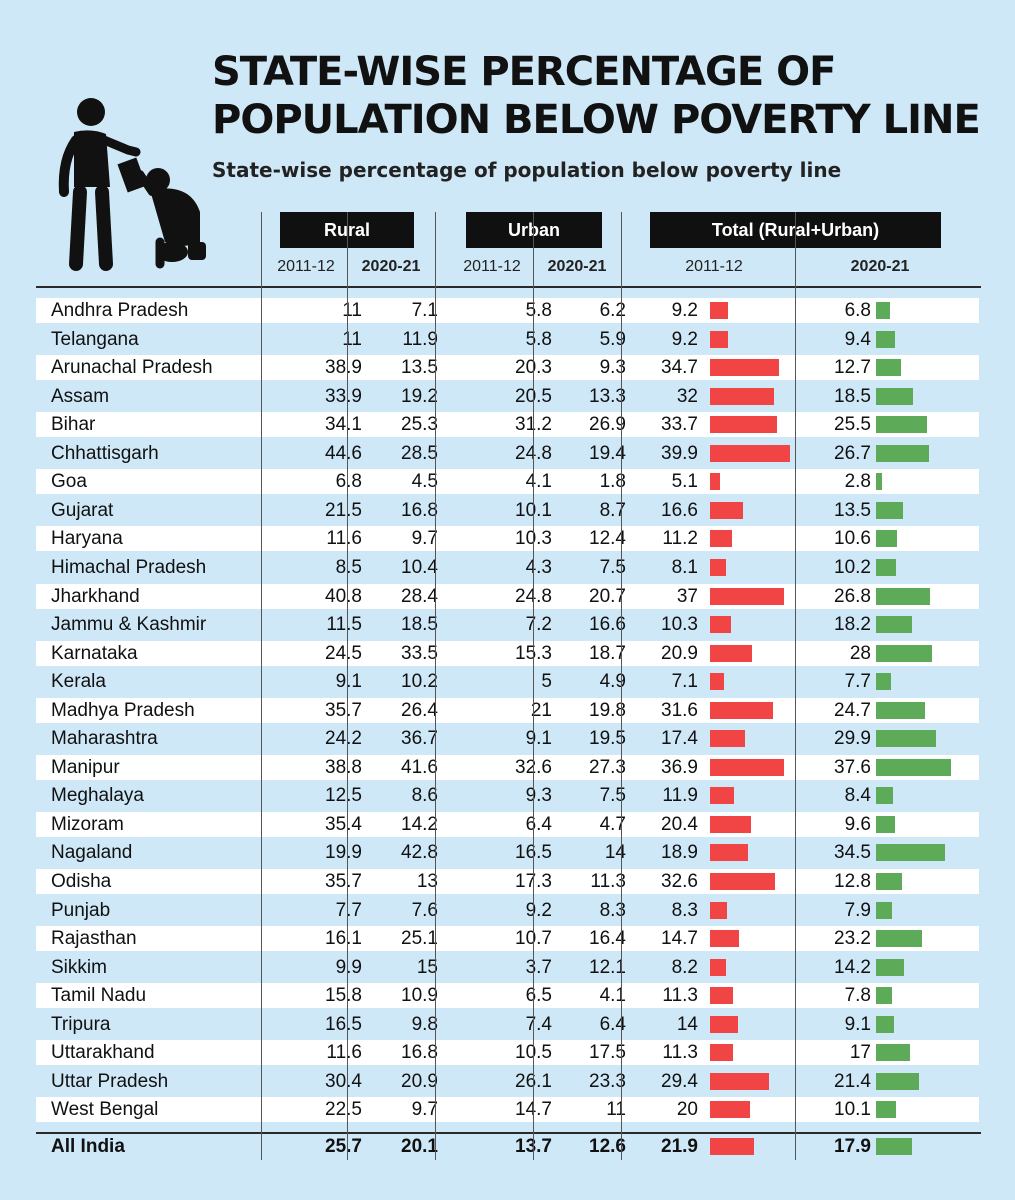 Image resolution: width=1015 pixels, height=1200 pixels. What do you see at coordinates (81, 1024) in the screenshot?
I see `state-name: Tripura` at bounding box center [81, 1024].